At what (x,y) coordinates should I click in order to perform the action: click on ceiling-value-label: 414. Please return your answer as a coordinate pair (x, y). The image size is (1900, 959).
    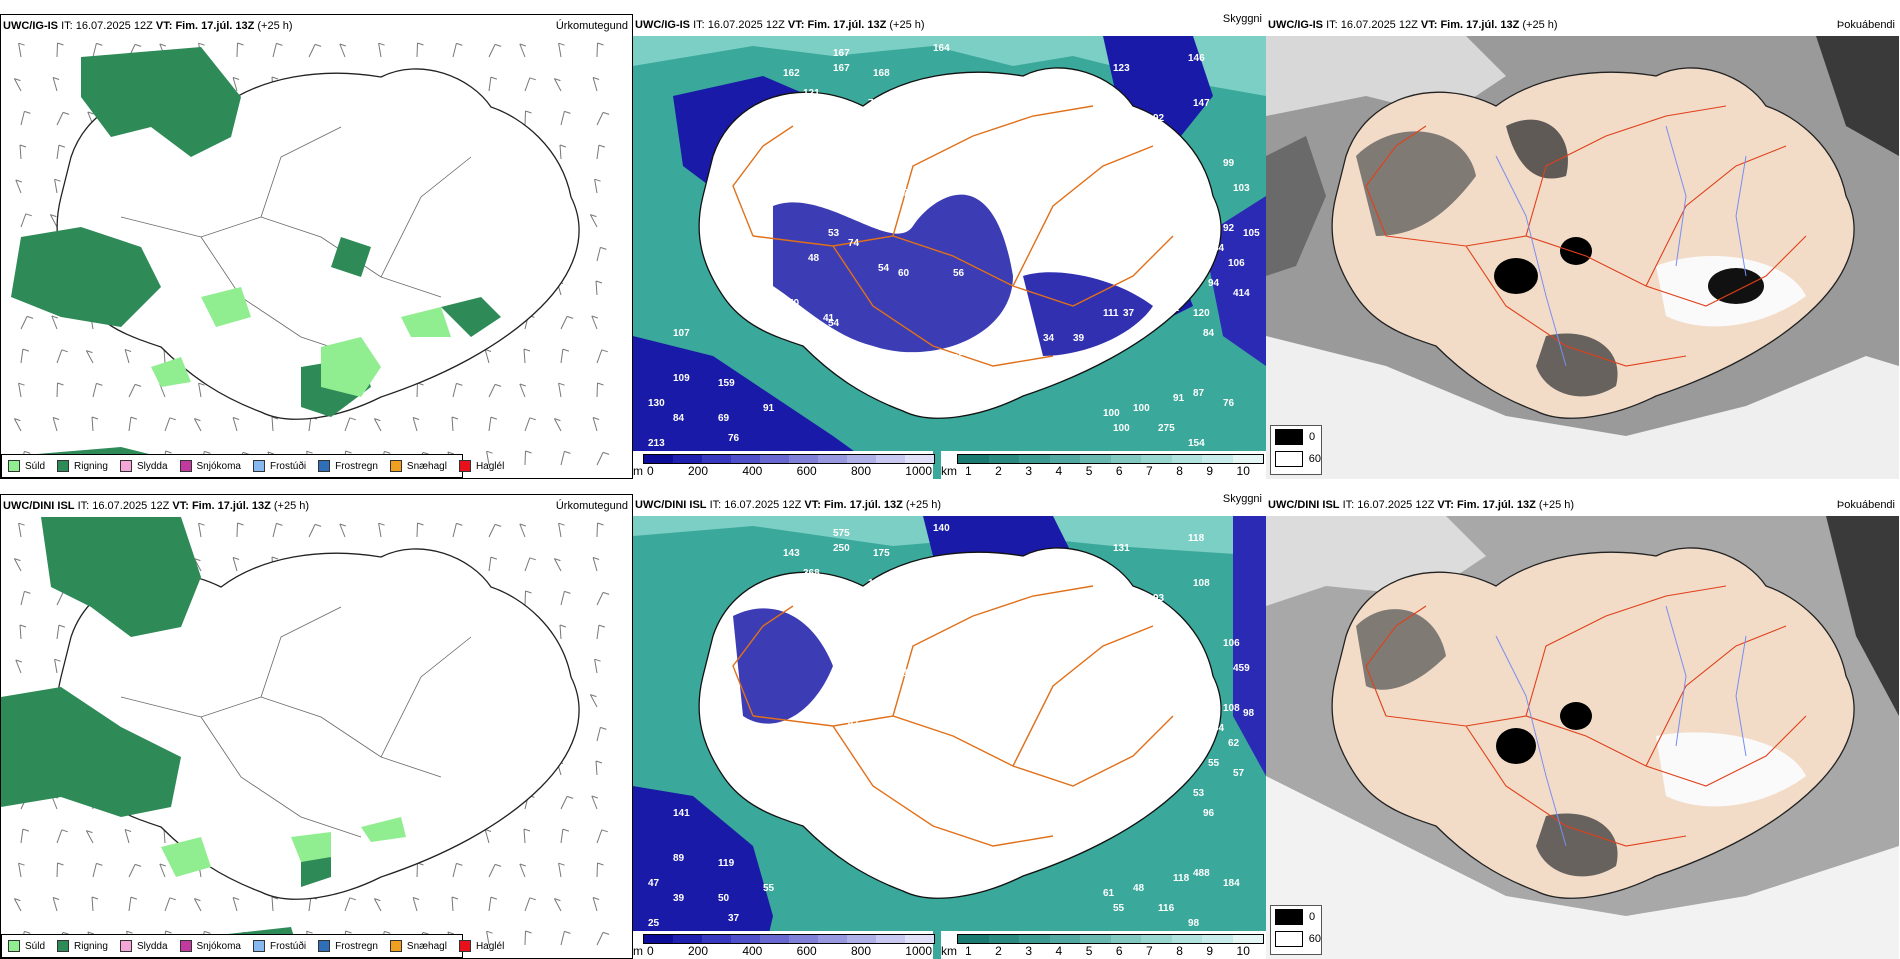
    Looking at the image, I should click on (1241, 293).